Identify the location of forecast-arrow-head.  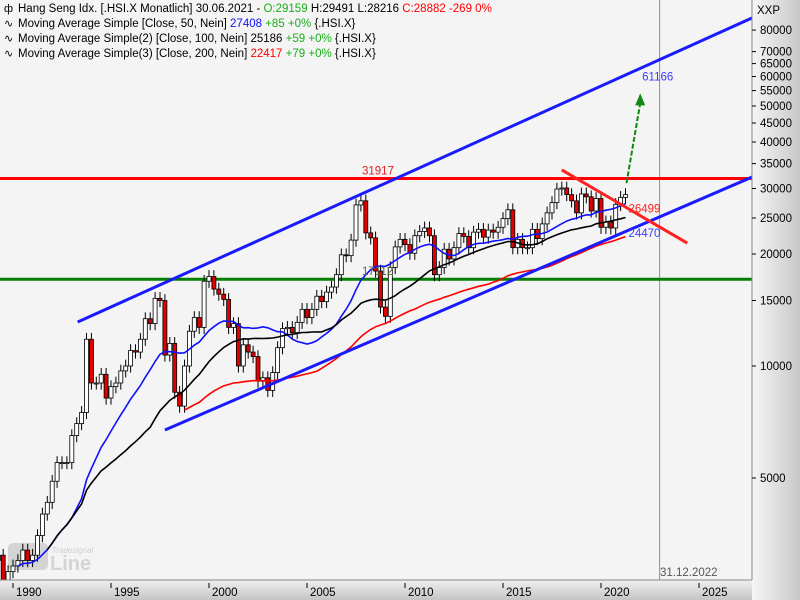
(640, 99).